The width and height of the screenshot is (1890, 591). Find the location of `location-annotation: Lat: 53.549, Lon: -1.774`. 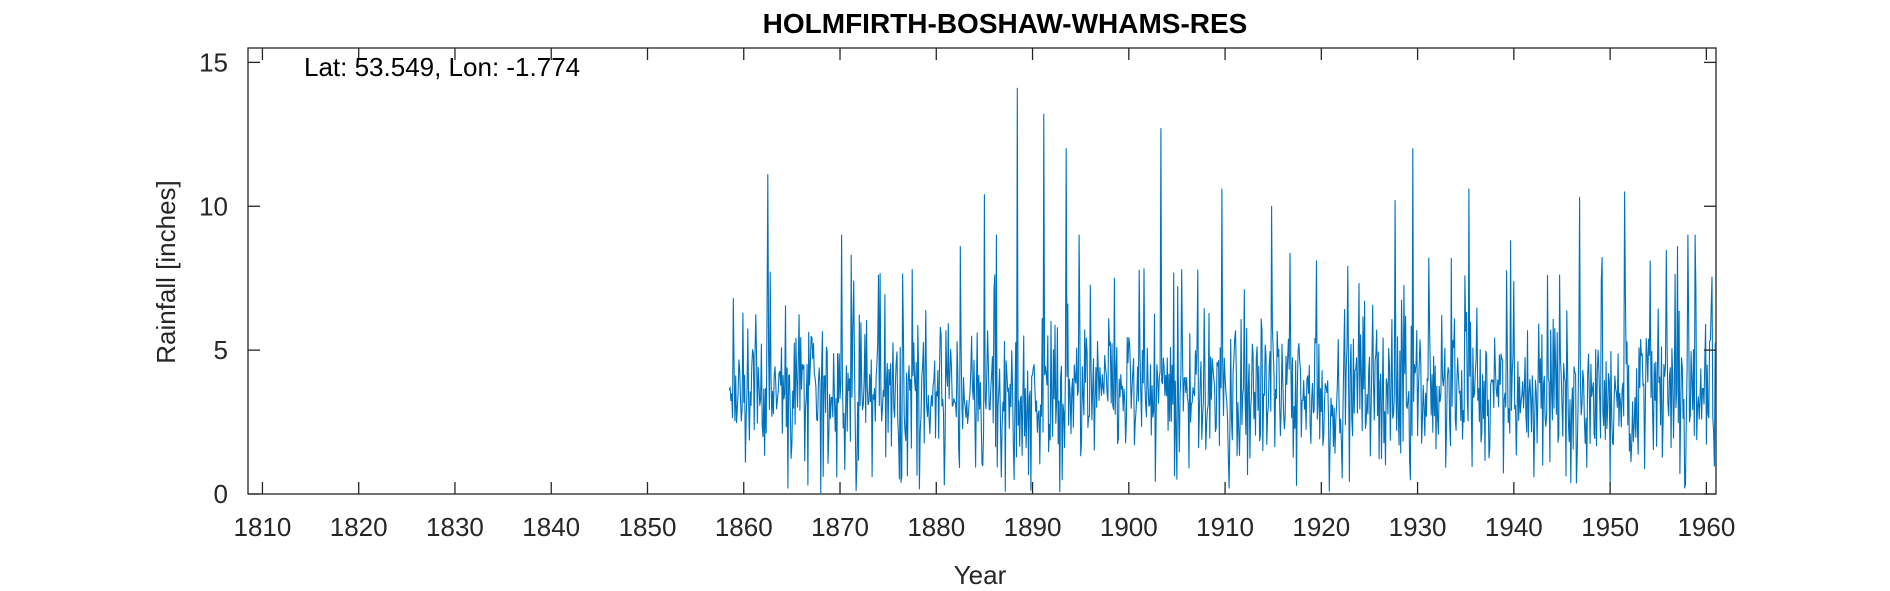

location-annotation: Lat: 53.549, Lon: -1.774 is located at coordinates (442, 67).